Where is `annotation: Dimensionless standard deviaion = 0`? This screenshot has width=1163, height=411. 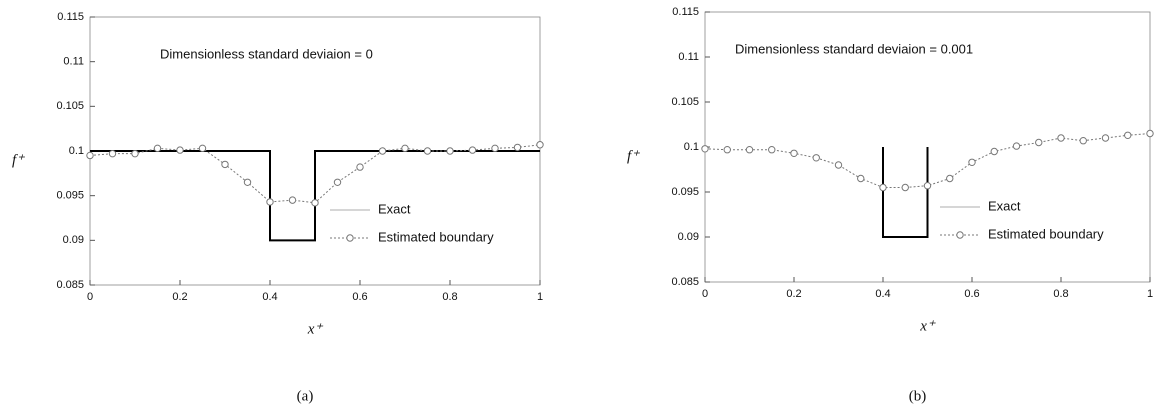 annotation: Dimensionless standard deviaion = 0 is located at coordinates (266, 53).